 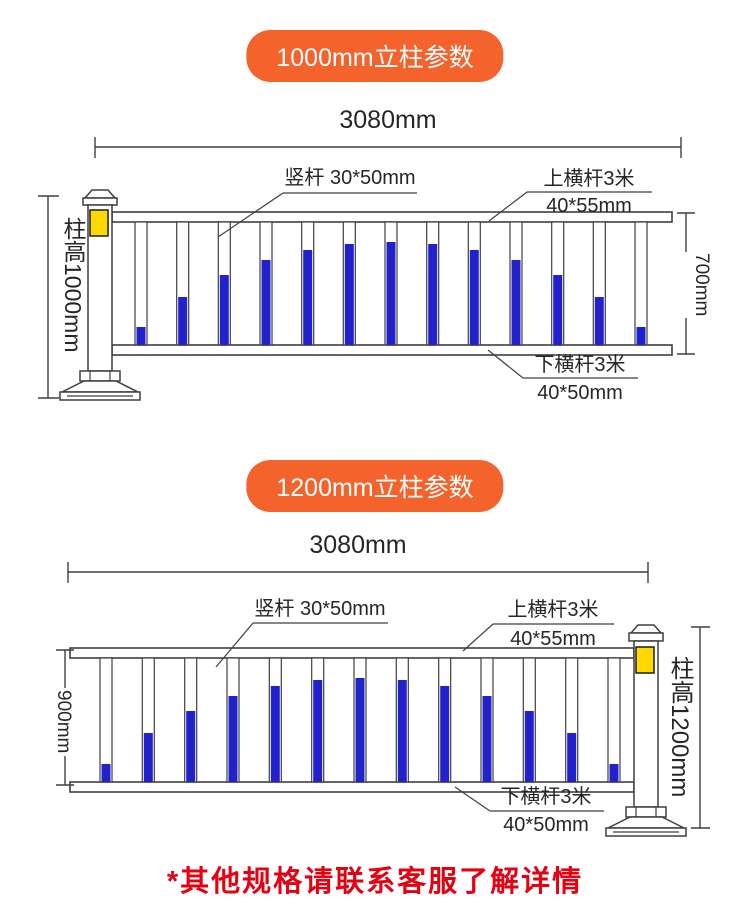 What do you see at coordinates (701, 285) in the screenshot?
I see `inner-height-label-1: 700mm` at bounding box center [701, 285].